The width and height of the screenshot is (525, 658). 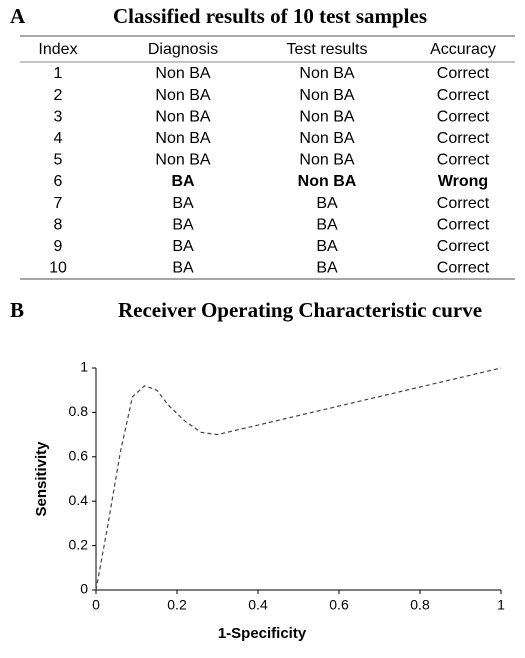 I want to click on table-cell: 5, so click(x=58, y=160).